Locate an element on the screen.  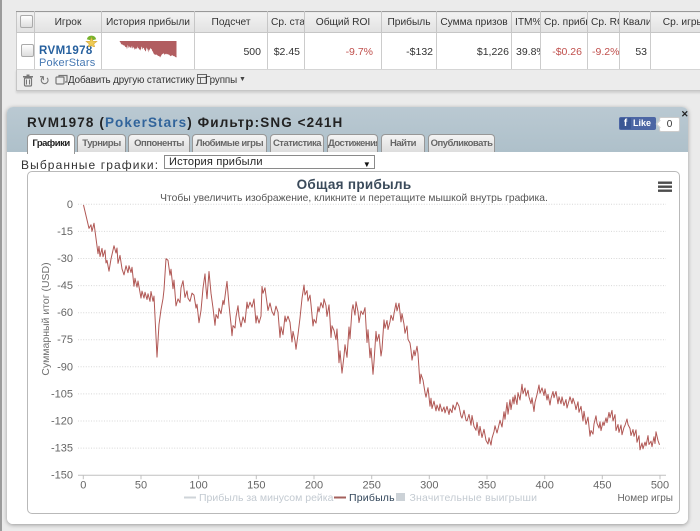
svg-text: -105 is located at coordinates (62, 394).